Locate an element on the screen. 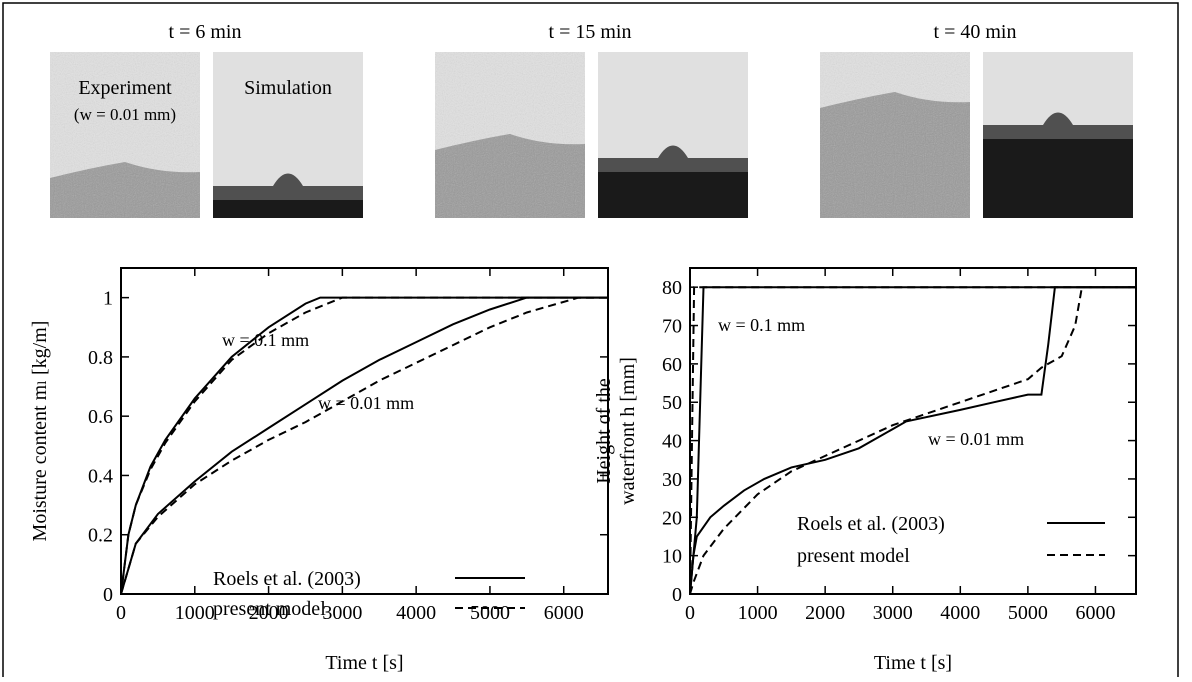  experiment-label: Experiment is located at coordinates (125, 88).